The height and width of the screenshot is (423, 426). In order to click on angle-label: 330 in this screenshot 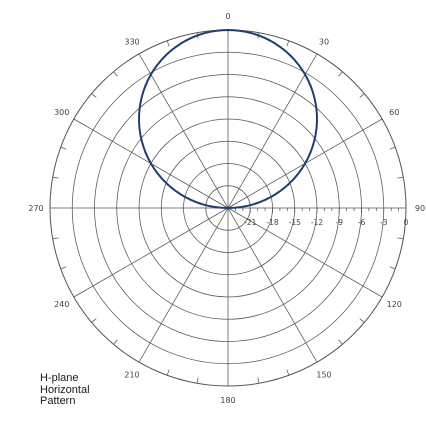, I will do `click(131, 42)`.